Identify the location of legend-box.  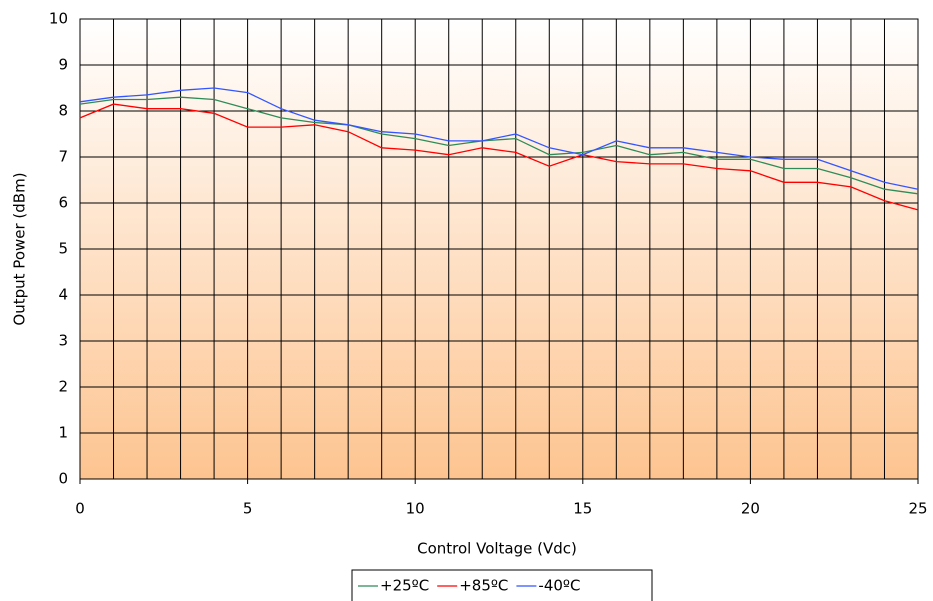
(502, 585).